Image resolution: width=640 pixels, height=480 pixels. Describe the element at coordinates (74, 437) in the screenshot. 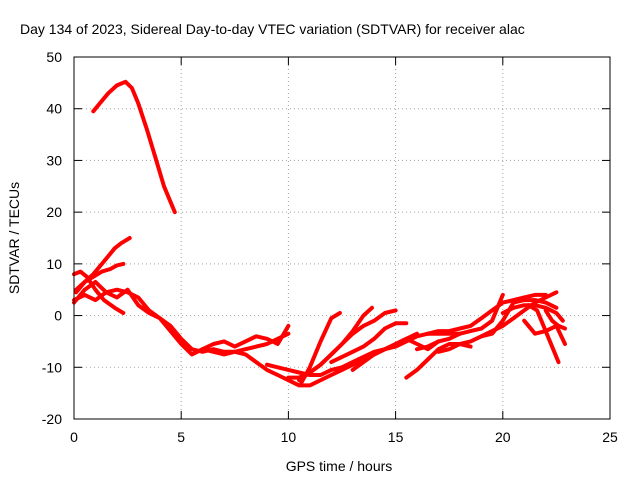

I see `x-tick-label: 0` at that location.